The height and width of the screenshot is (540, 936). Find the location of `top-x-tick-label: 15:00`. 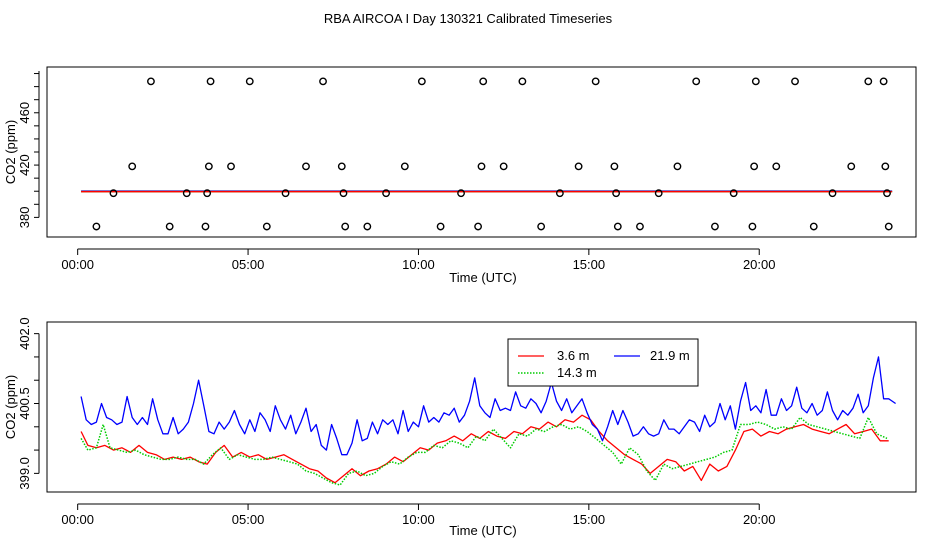

top-x-tick-label: 15:00 is located at coordinates (589, 264).